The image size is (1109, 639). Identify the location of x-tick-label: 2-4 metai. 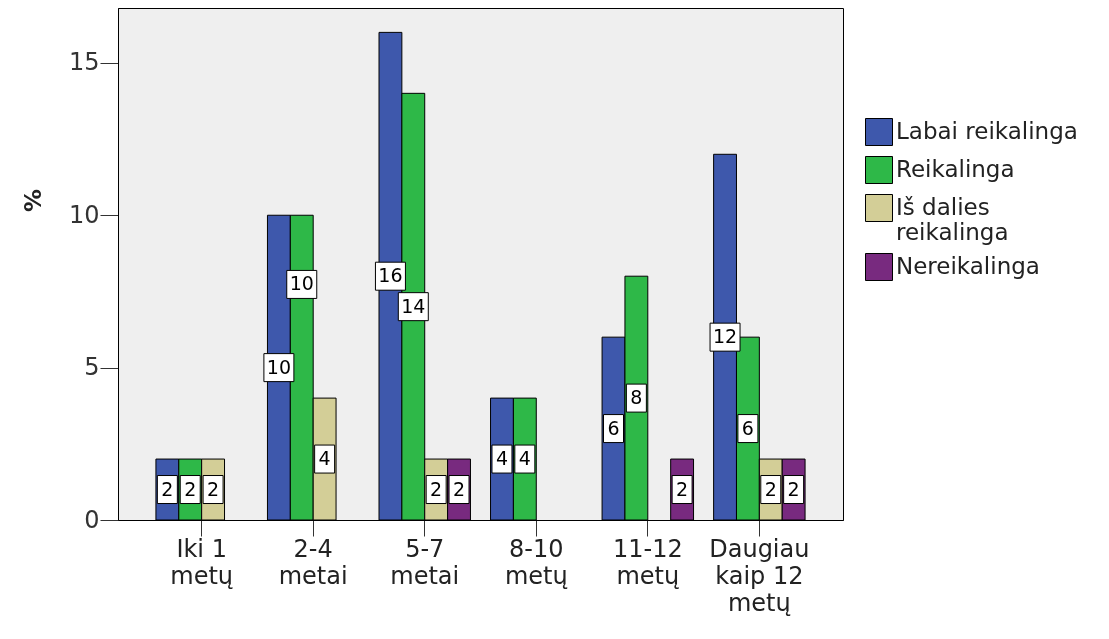
(313, 562).